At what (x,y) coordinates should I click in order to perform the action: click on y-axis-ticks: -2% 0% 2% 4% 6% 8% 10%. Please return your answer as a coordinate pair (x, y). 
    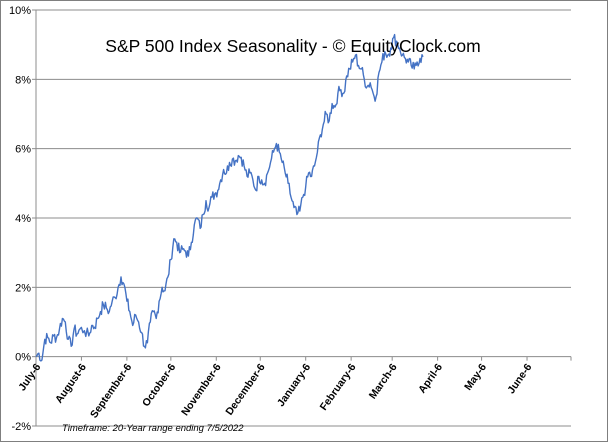
    Looking at the image, I should click on (22, 219).